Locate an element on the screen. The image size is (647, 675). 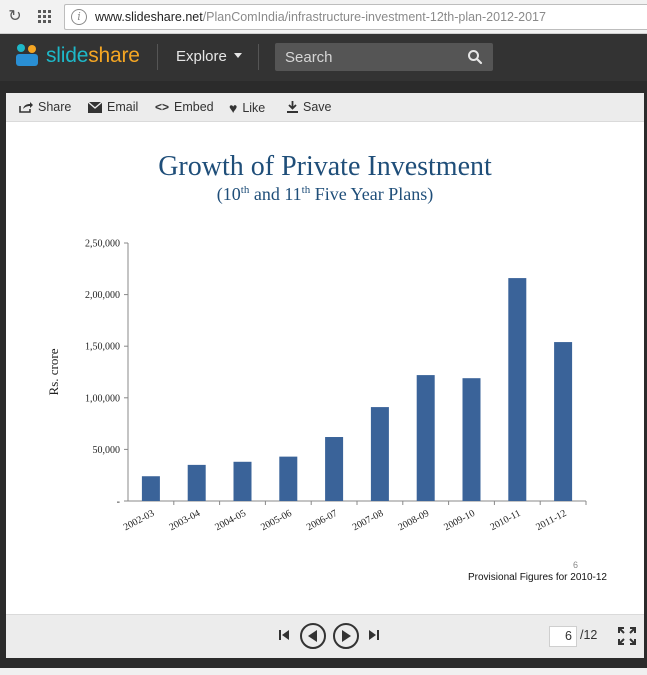
y-tick-label: 50,000 is located at coordinates (107, 450).